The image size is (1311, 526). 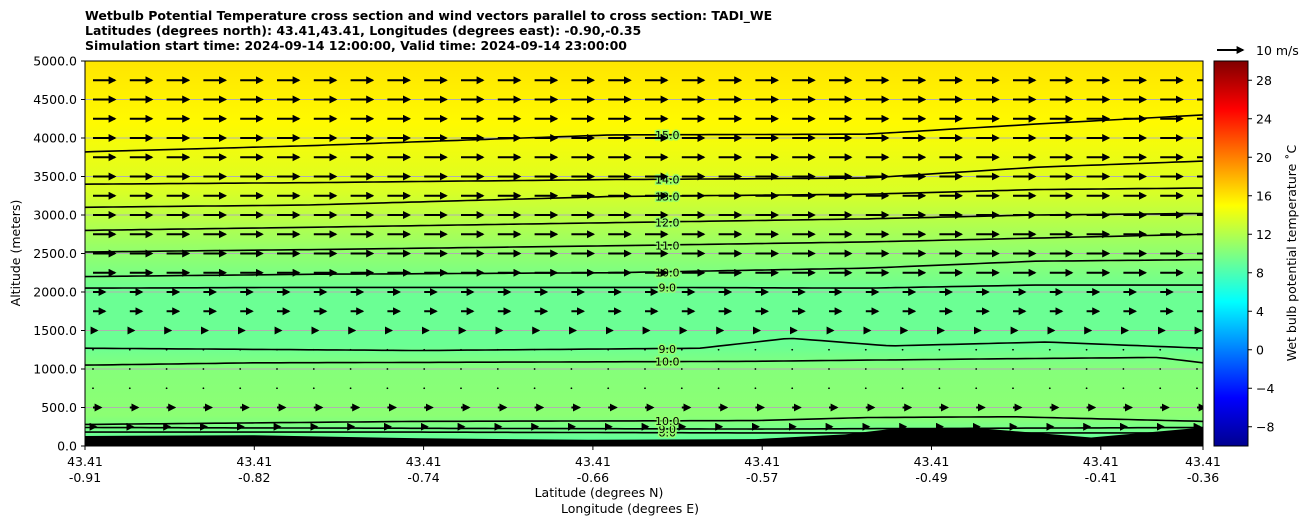 What do you see at coordinates (599, 492) in the screenshot?
I see `x-axis-label-latitude: Latitude (degrees N)` at bounding box center [599, 492].